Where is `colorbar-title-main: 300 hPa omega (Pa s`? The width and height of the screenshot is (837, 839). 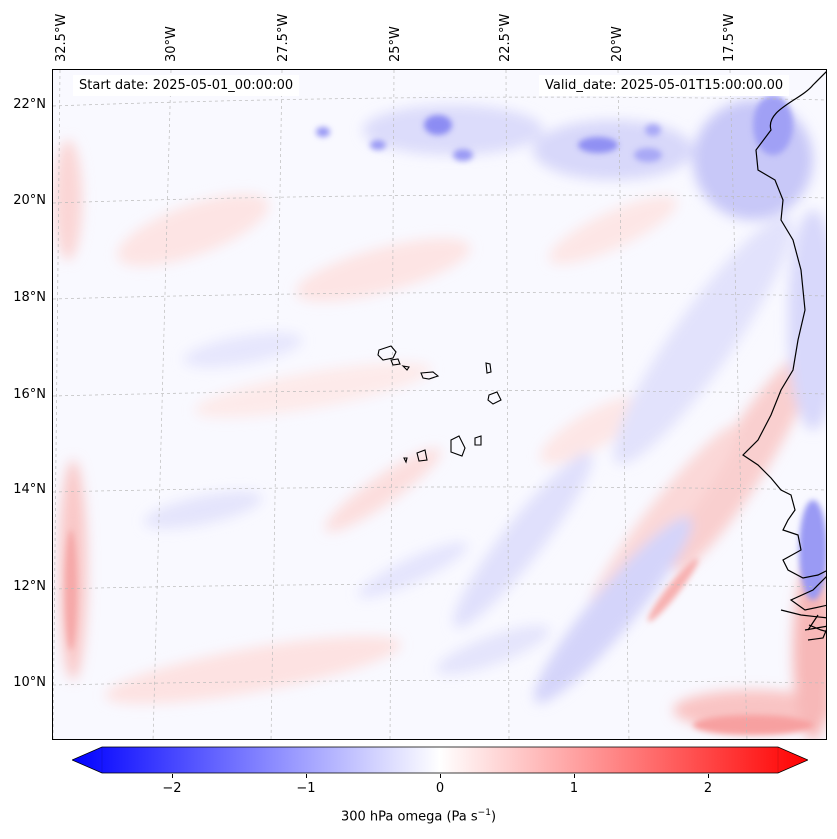 colorbar-title-main: 300 hPa omega (Pa s is located at coordinates (409, 817).